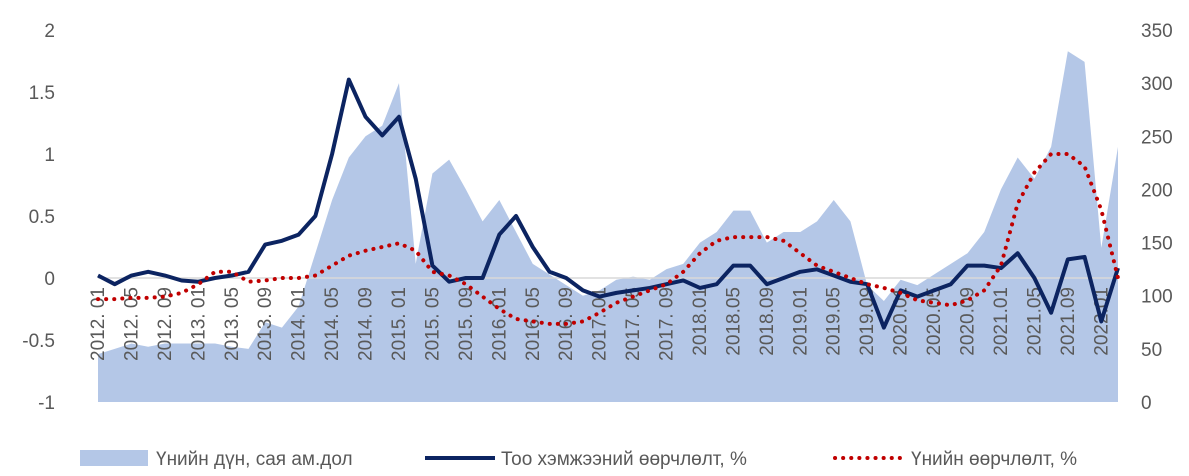 The image size is (1189, 476). Describe the element at coordinates (1157, 137) in the screenshot. I see `y2-tick-label: 250` at that location.